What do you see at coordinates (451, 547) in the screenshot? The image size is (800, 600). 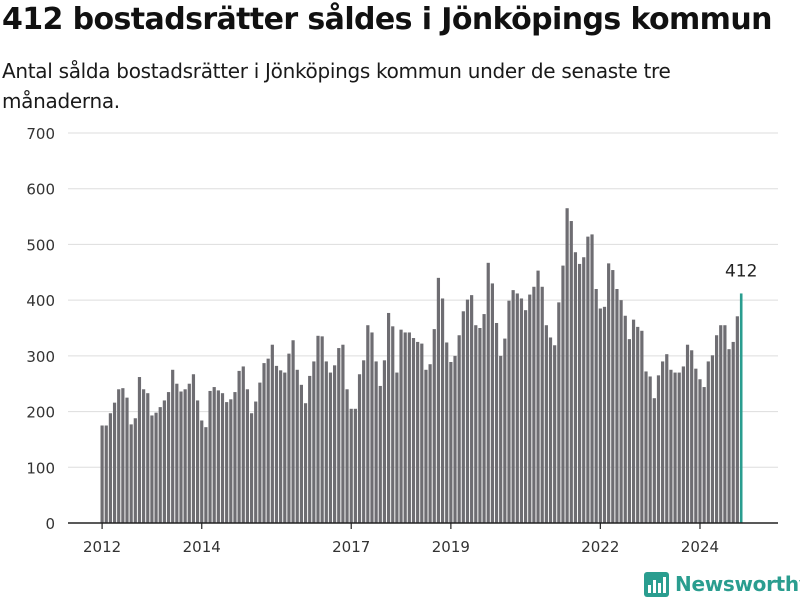 I see `x-tick-label: 2019` at bounding box center [451, 547].